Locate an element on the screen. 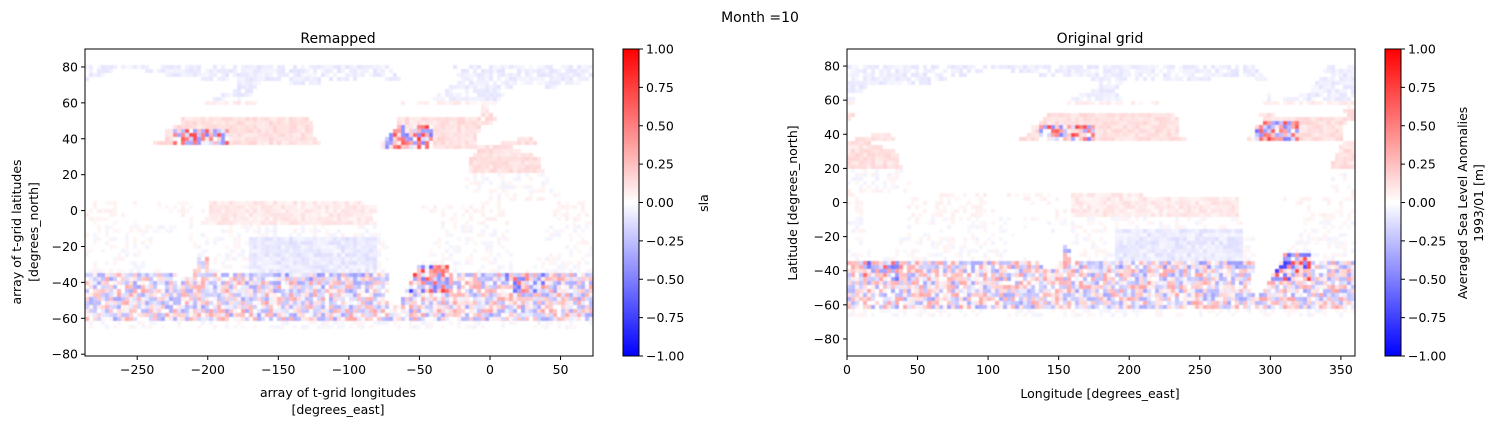 This screenshot has width=1498, height=427. panel-remapped-colorbar-label: sla is located at coordinates (703, 203).